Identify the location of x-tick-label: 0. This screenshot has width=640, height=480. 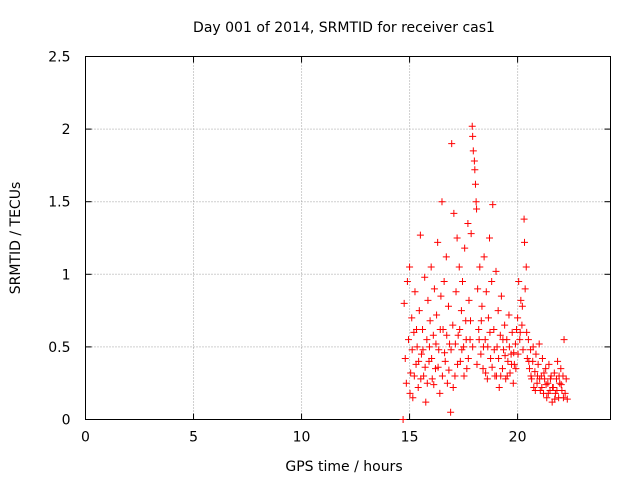
(85, 438).